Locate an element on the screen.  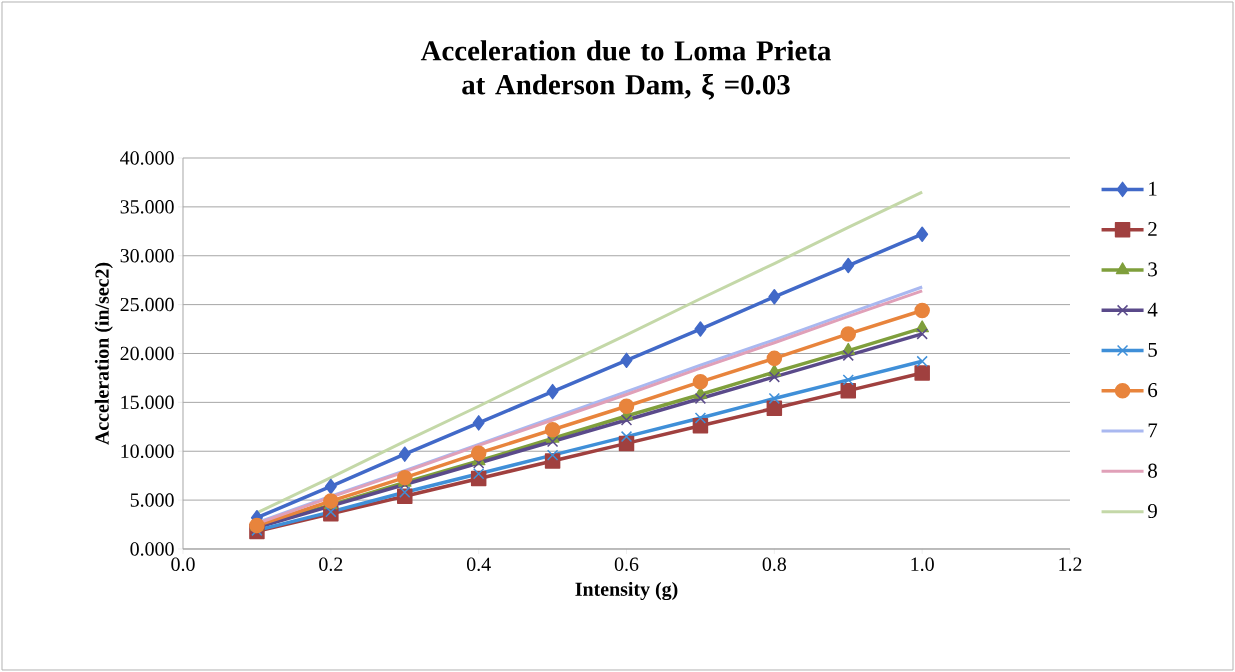
x-tick-label: 0.6 is located at coordinates (626, 564).